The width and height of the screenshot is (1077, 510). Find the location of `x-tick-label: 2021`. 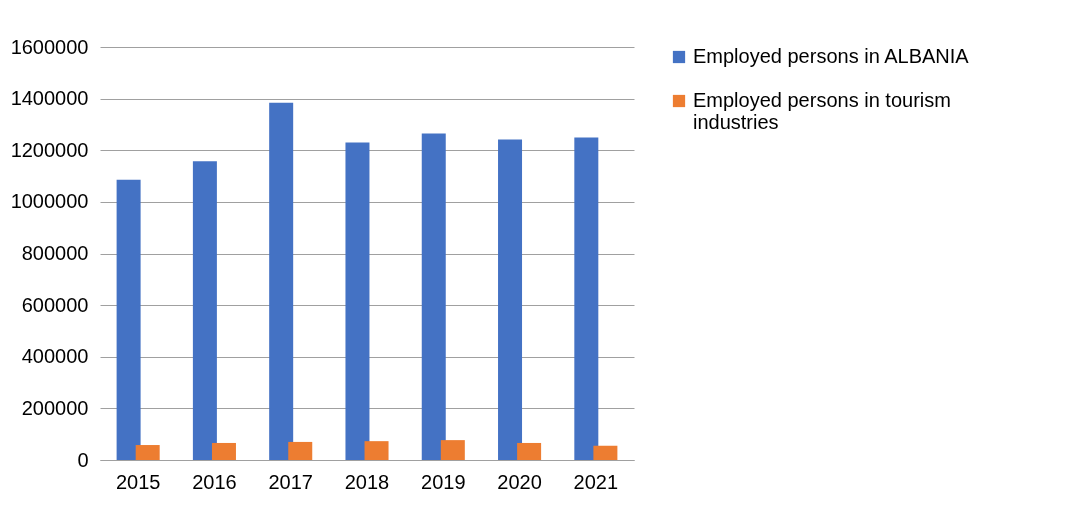

x-tick-label: 2021 is located at coordinates (596, 481).